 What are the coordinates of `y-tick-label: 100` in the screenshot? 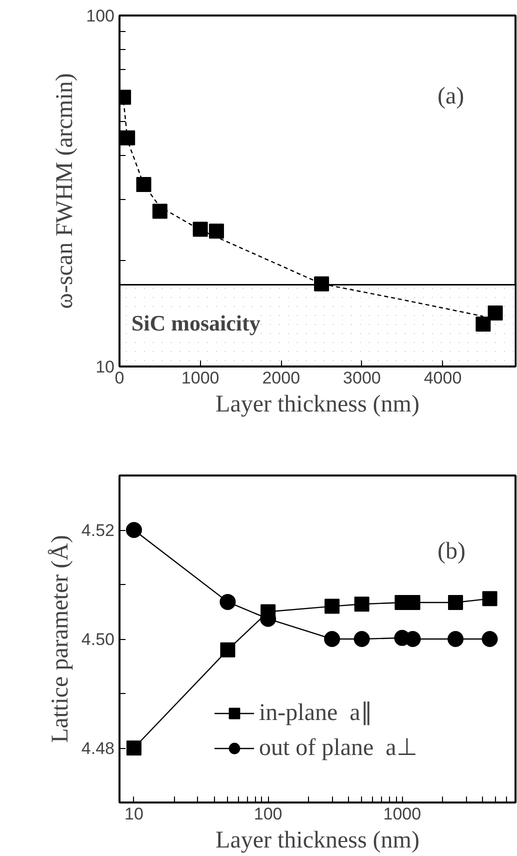 It's located at (100, 16).